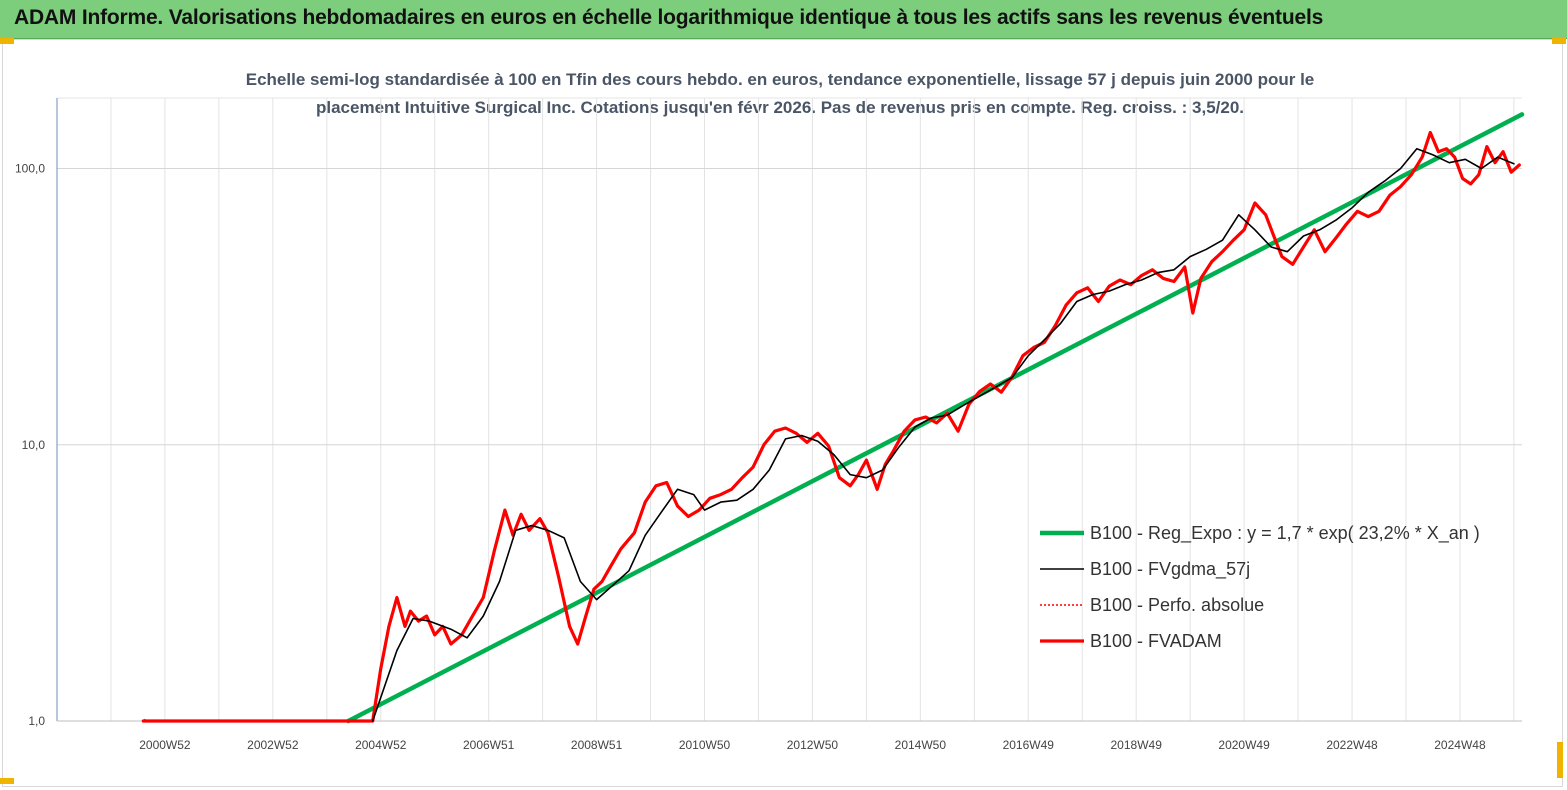  Describe the element at coordinates (813, 745) in the screenshot. I see `x-tick-label: 2012W50` at that location.